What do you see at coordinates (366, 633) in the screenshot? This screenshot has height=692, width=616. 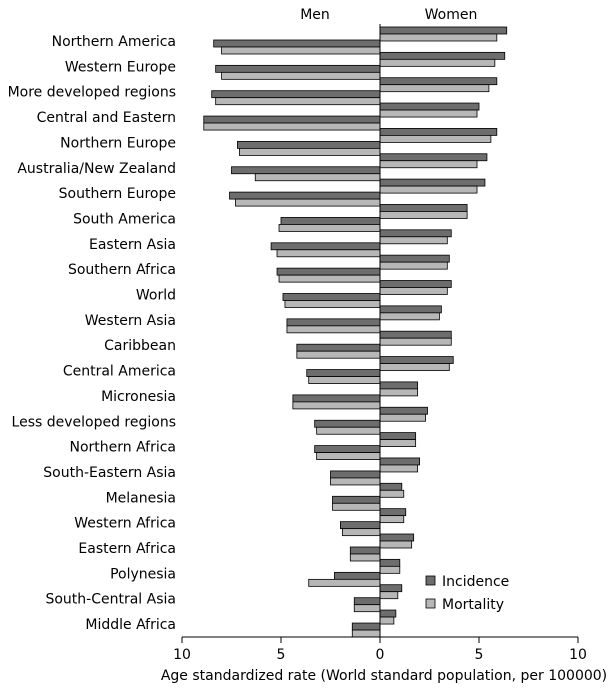 I see `bar-men-mortality-middle-africa` at bounding box center [366, 633].